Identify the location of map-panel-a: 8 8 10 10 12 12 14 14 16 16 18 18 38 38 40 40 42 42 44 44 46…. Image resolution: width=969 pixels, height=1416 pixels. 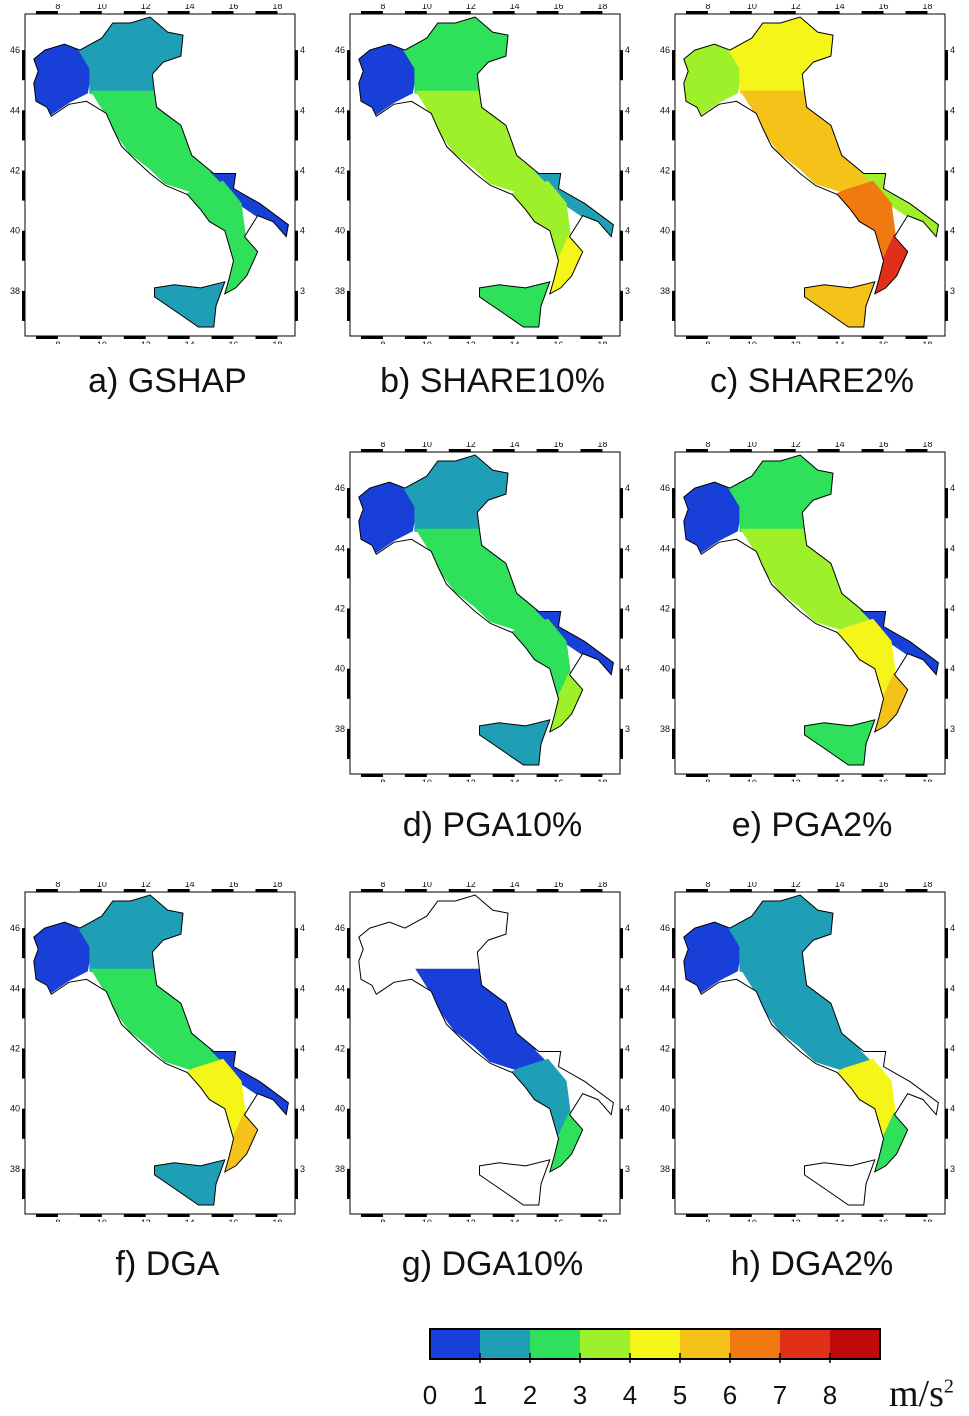
(155, 174).